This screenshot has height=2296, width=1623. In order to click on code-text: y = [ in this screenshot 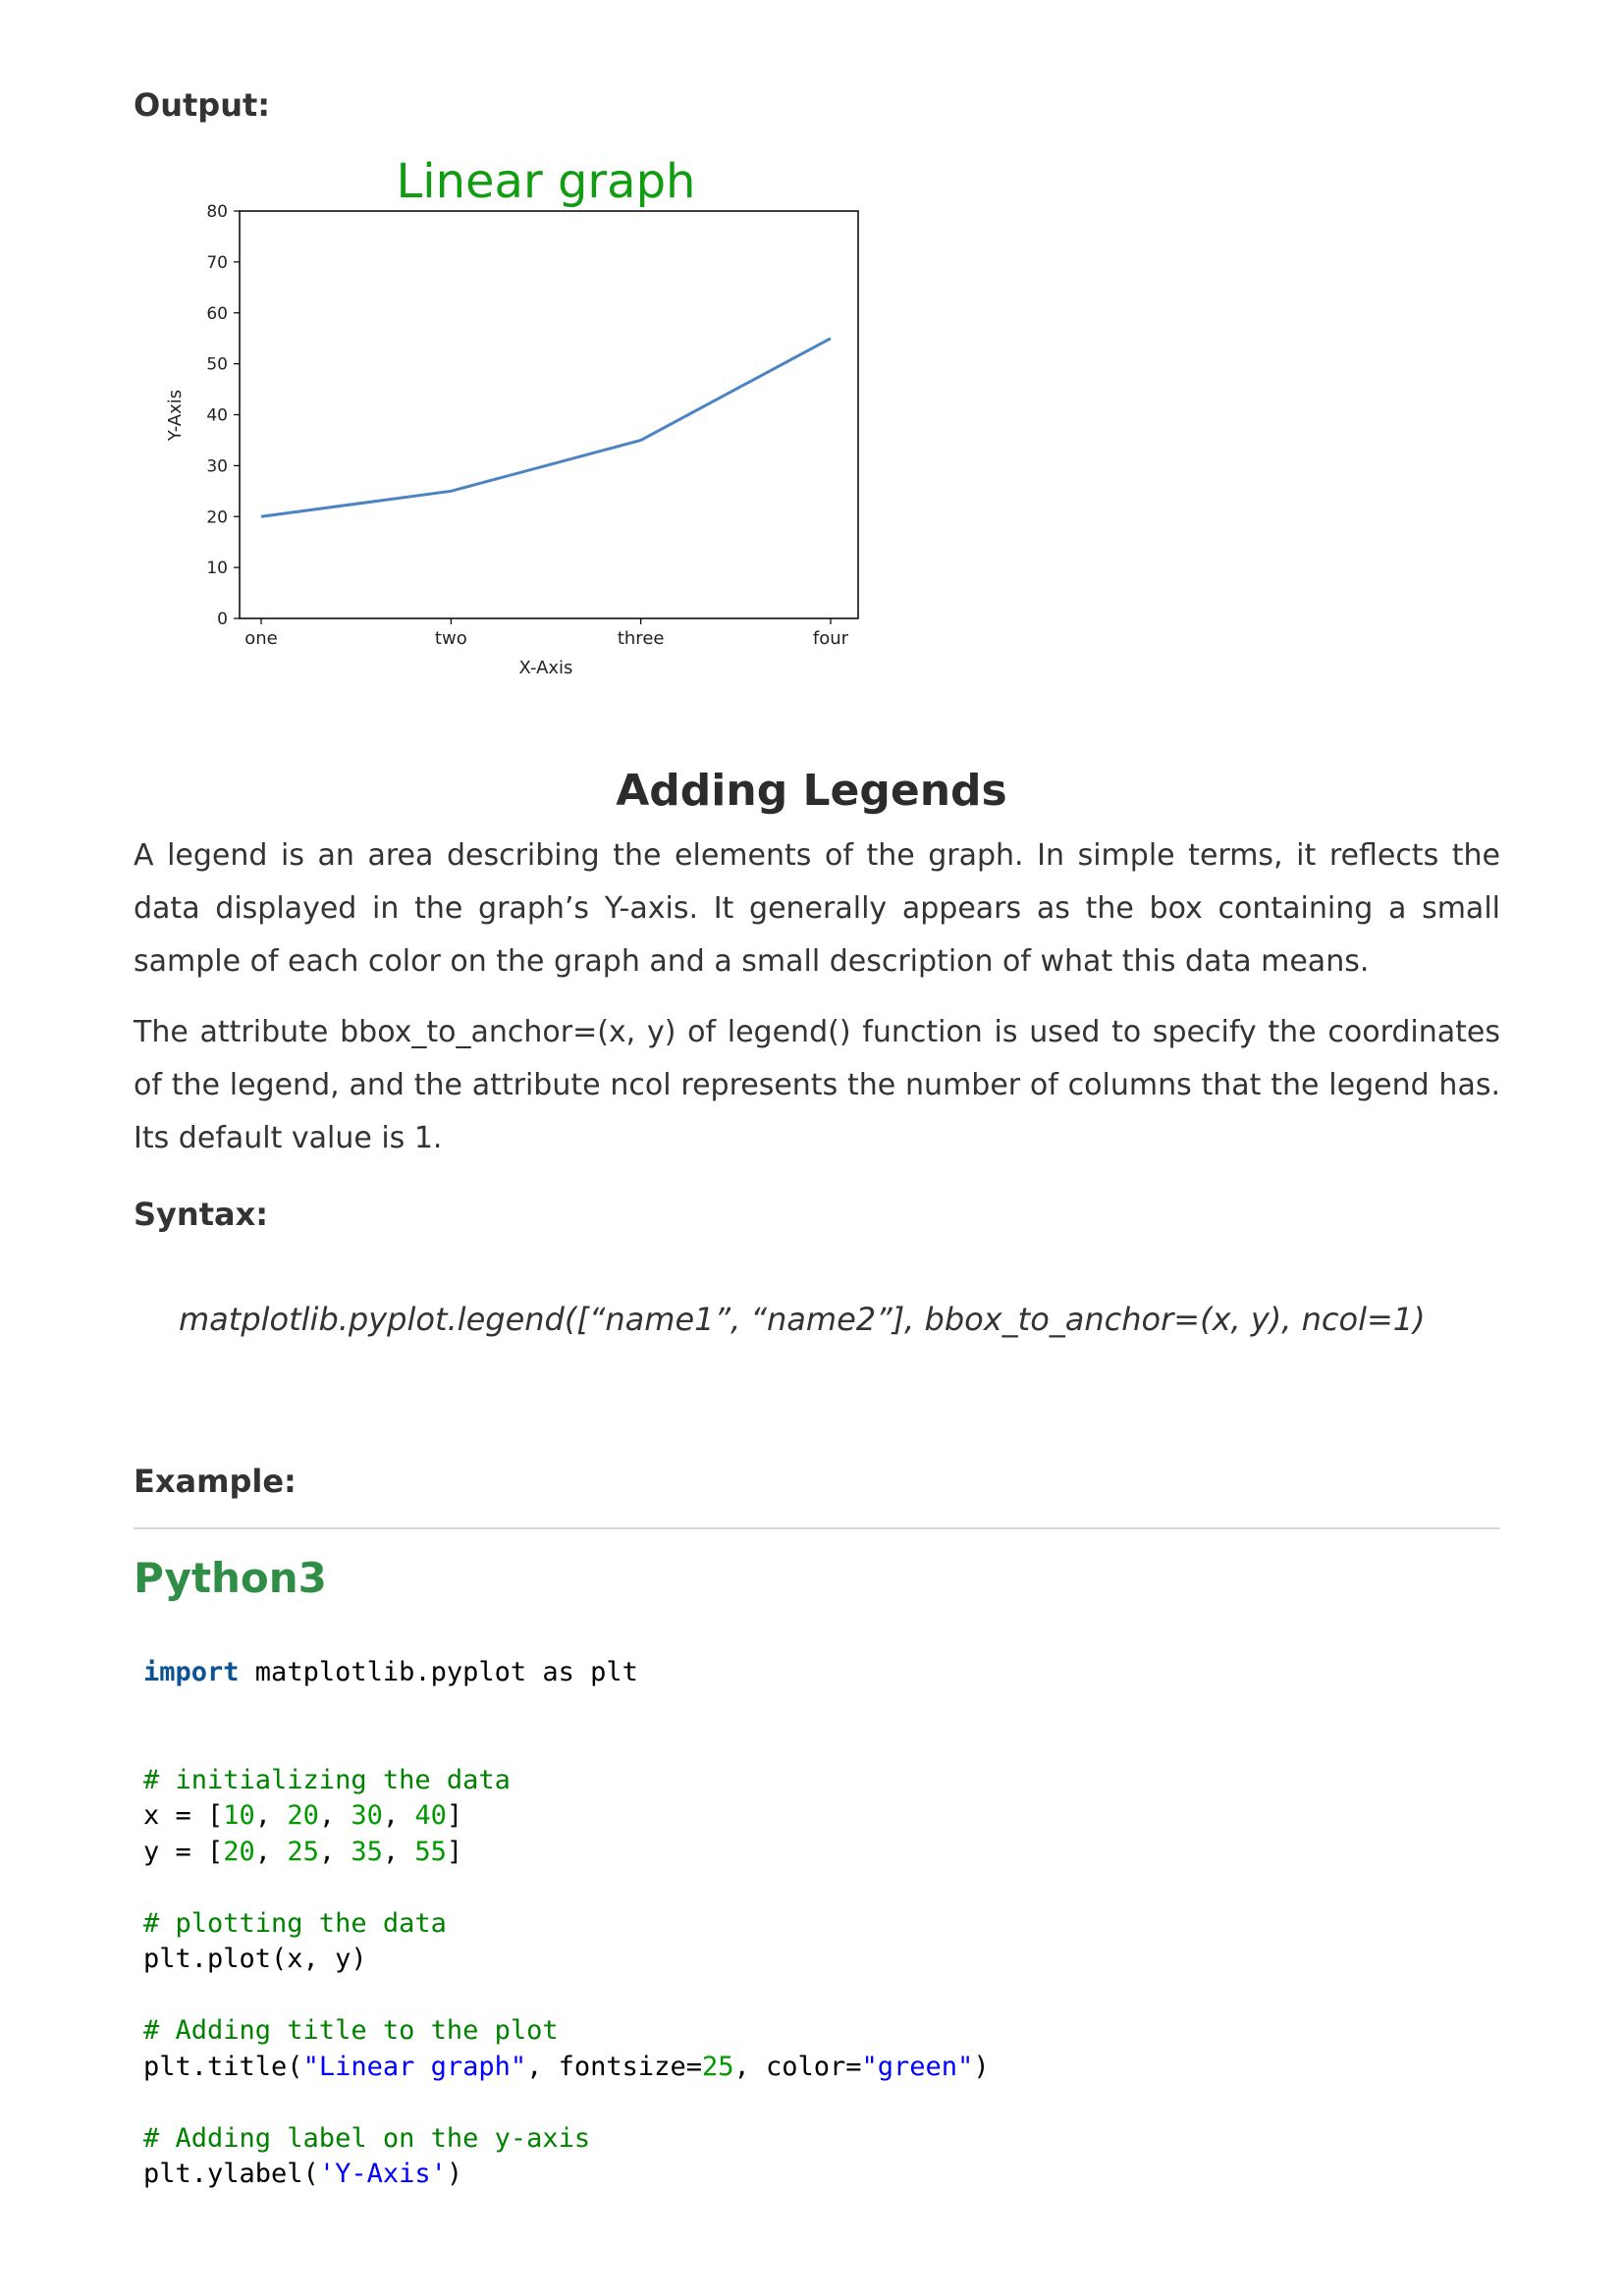, I will do `click(183, 1852)`.